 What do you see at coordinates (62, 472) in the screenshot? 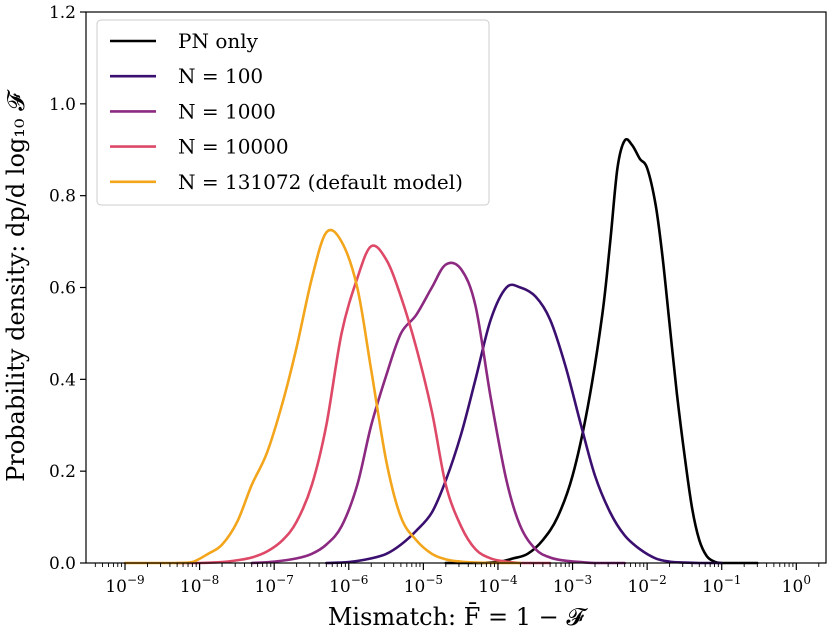
I see `y-tick-label: 0.2` at bounding box center [62, 472].